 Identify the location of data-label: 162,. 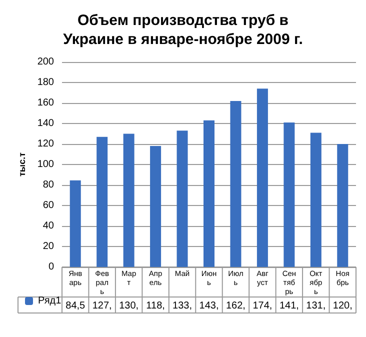
(236, 306).